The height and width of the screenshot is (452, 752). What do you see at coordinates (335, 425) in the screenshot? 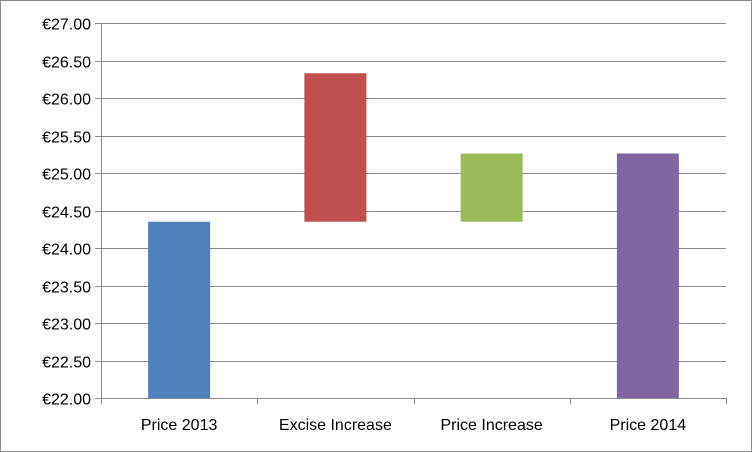
I see `x-tick-label: Excise Increase` at bounding box center [335, 425].